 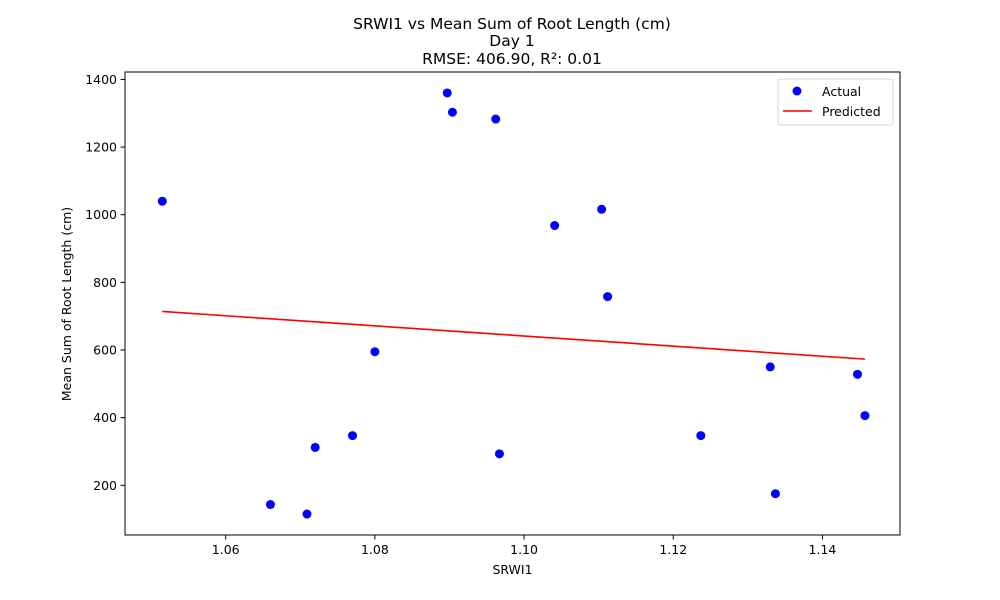 What do you see at coordinates (226, 549) in the screenshot?
I see `x-tick-label: 1.06` at bounding box center [226, 549].